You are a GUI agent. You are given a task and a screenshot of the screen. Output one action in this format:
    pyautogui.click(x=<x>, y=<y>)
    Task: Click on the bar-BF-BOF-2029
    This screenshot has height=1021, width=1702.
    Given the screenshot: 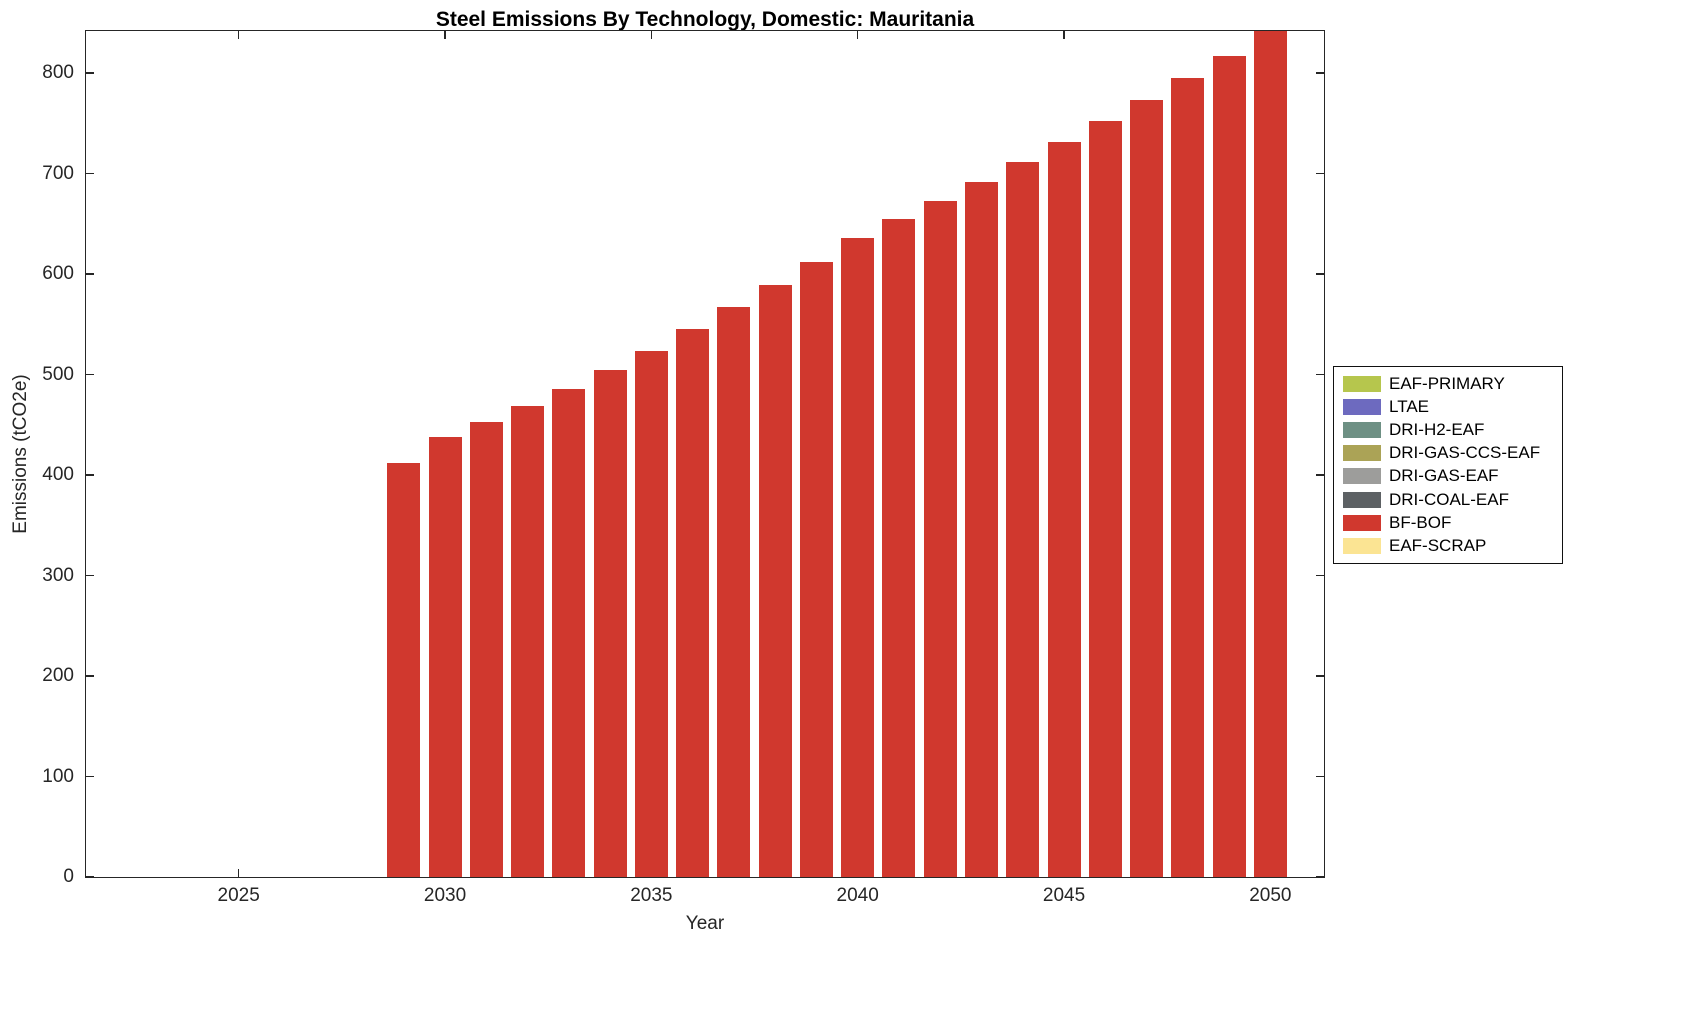 What is the action you would take?
    pyautogui.click(x=404, y=670)
    